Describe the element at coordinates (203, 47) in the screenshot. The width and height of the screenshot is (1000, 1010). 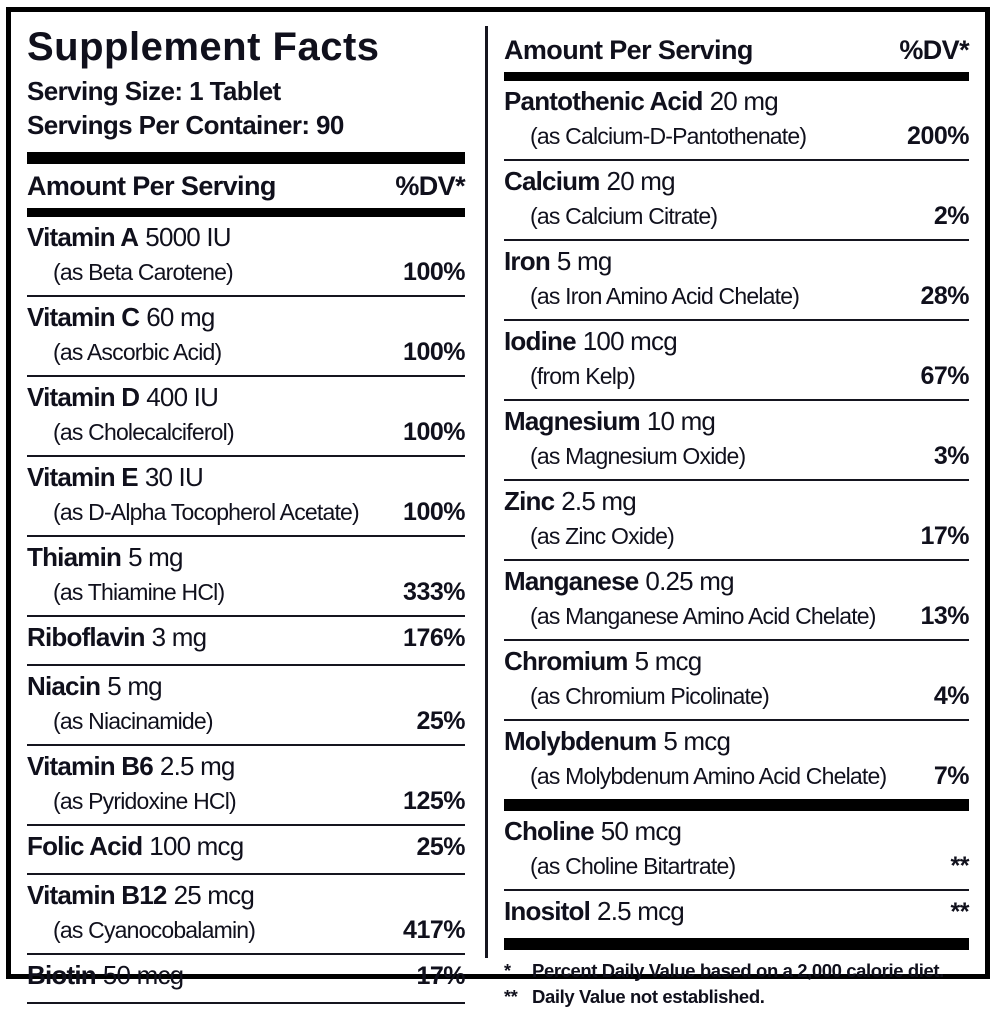
I see `label-title: Supplement Facts` at that location.